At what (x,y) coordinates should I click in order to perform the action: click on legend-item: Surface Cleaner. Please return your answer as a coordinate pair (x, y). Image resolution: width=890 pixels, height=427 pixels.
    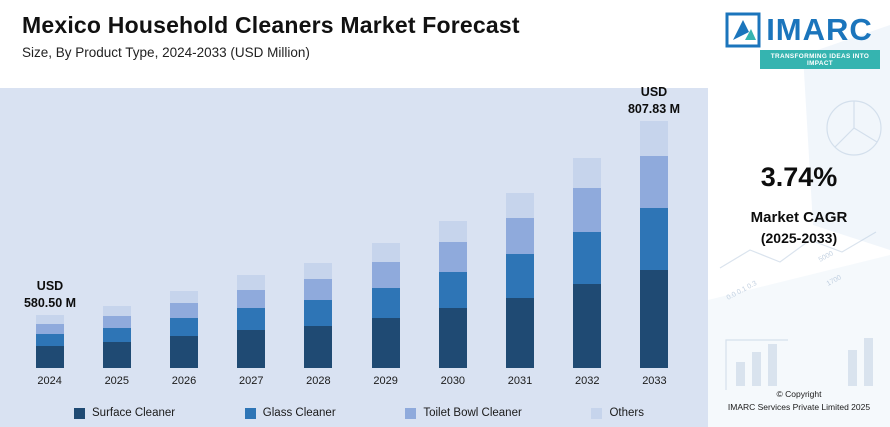
    Looking at the image, I should click on (124, 413).